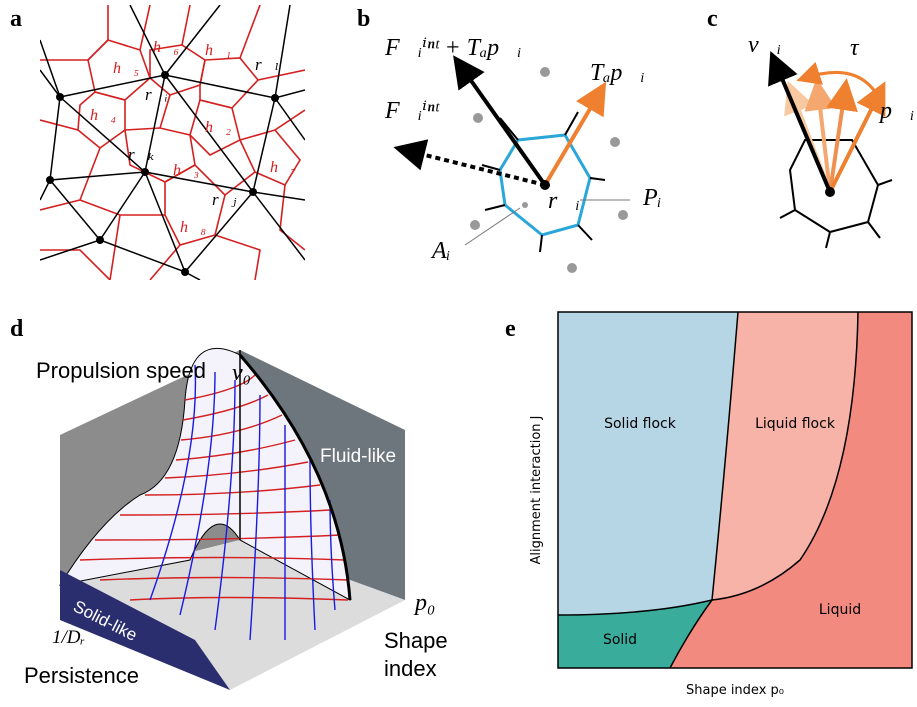 The image size is (917, 707). I want to click on panel-label: b, so click(363, 19).